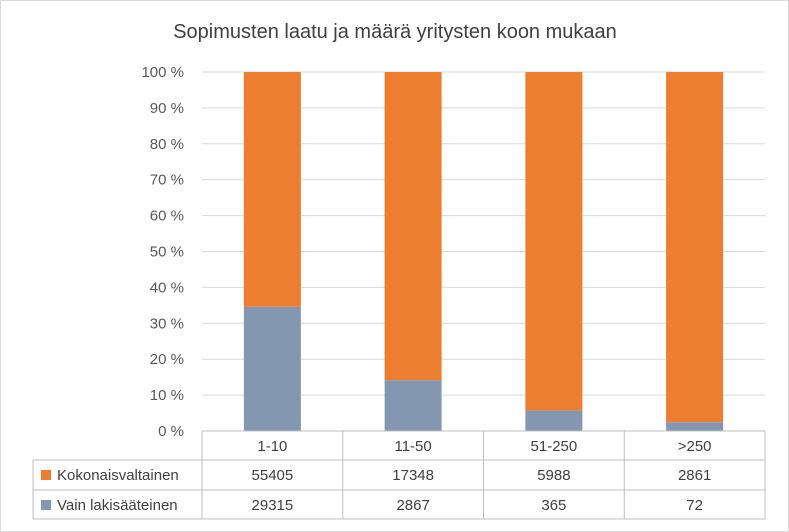 The height and width of the screenshot is (532, 789). I want to click on y-tick-label: 10 %, so click(167, 395).